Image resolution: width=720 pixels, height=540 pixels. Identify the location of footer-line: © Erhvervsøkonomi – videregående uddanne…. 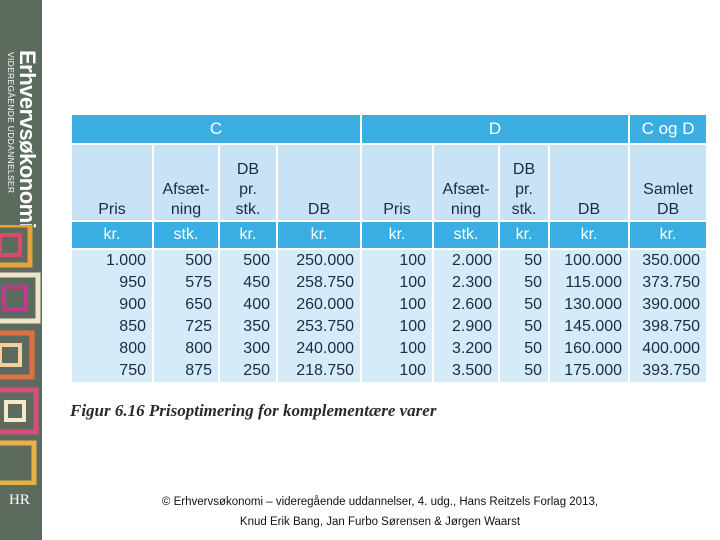
(380, 502).